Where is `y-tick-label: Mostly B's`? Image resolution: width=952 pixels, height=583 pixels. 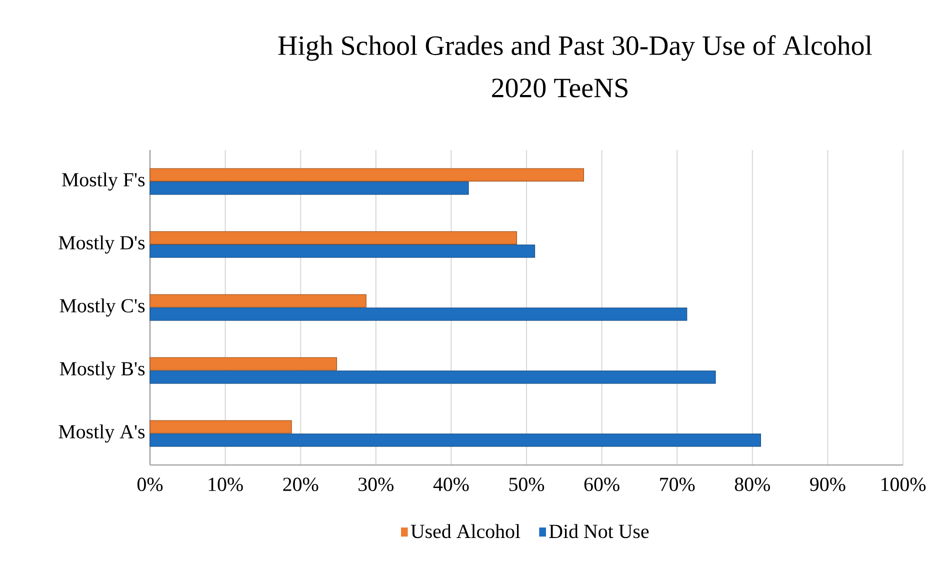
y-tick-label: Mostly B's is located at coordinates (102, 370).